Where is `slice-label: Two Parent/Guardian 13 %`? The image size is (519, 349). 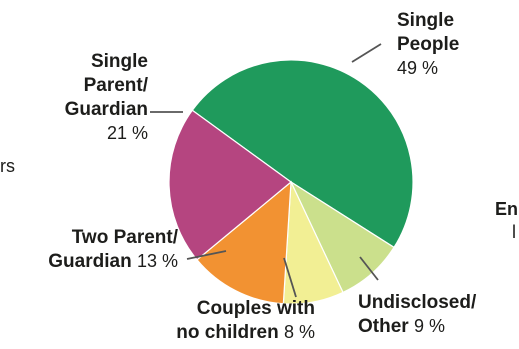
slice-label: Two Parent/Guardian 13 % is located at coordinates (113, 249).